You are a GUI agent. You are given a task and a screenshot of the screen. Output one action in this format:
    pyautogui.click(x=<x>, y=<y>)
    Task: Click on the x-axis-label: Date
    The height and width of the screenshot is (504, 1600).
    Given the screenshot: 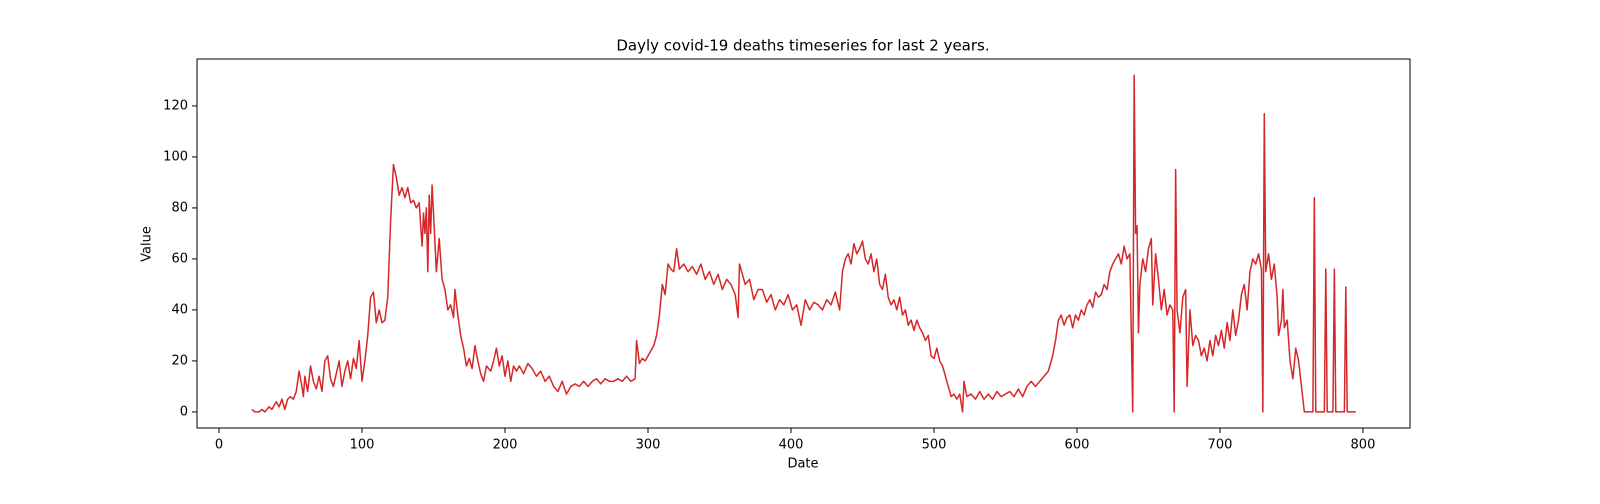 What is the action you would take?
    pyautogui.click(x=802, y=464)
    